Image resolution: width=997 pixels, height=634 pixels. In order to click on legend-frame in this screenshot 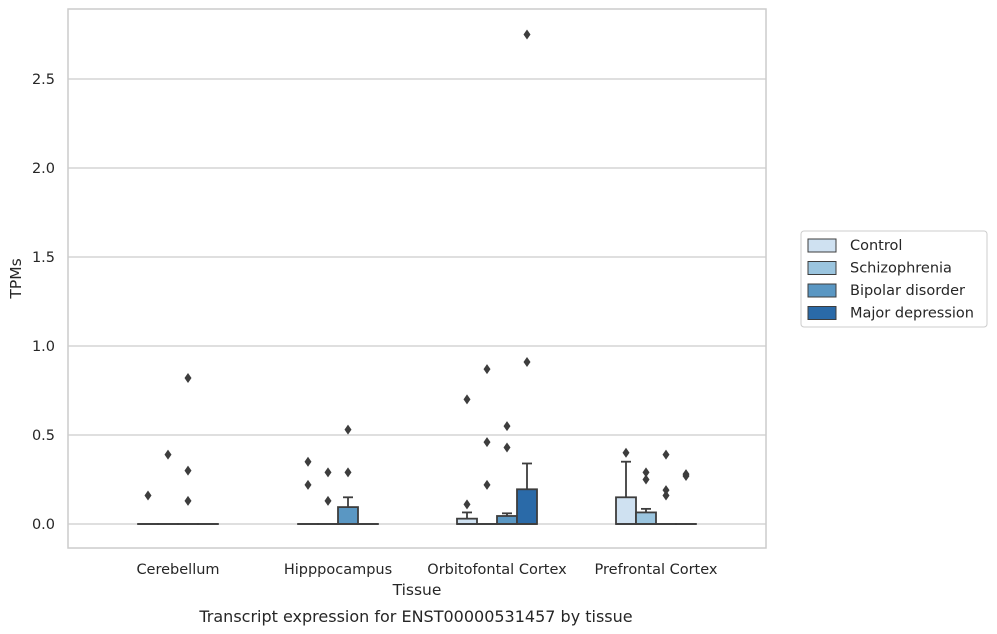, I will do `click(894, 279)`.